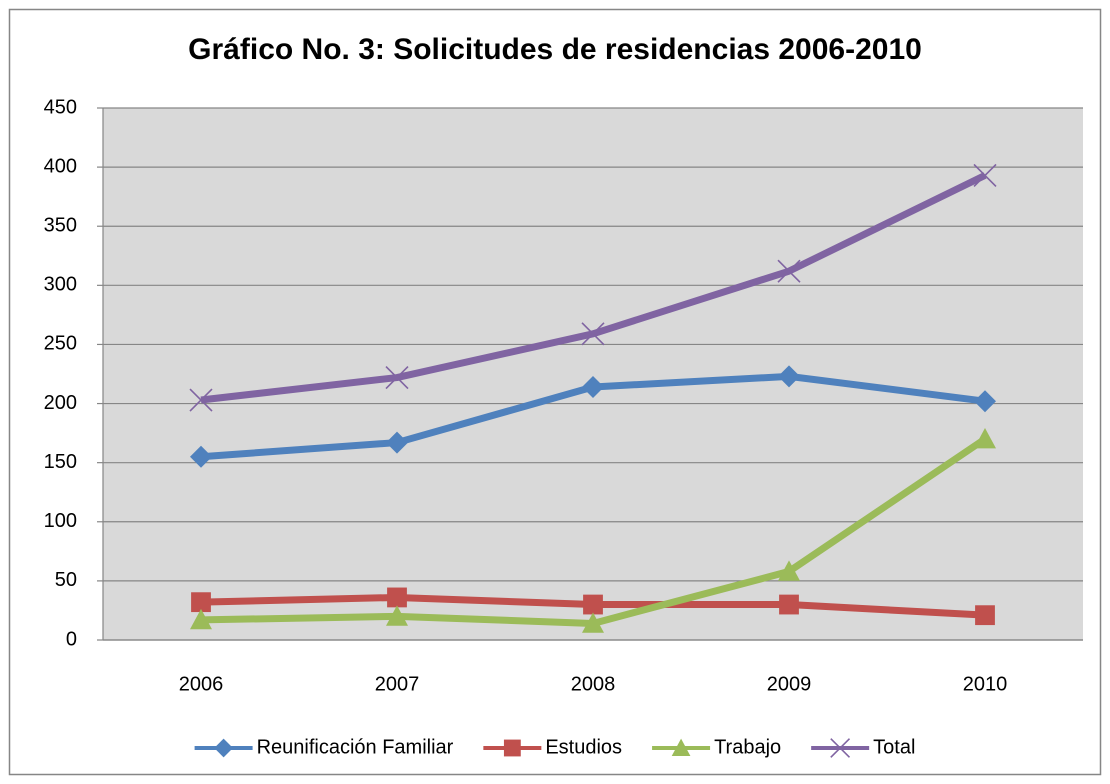 The width and height of the screenshot is (1110, 784). What do you see at coordinates (60, 107) in the screenshot?
I see `y-tick-label: 450` at bounding box center [60, 107].